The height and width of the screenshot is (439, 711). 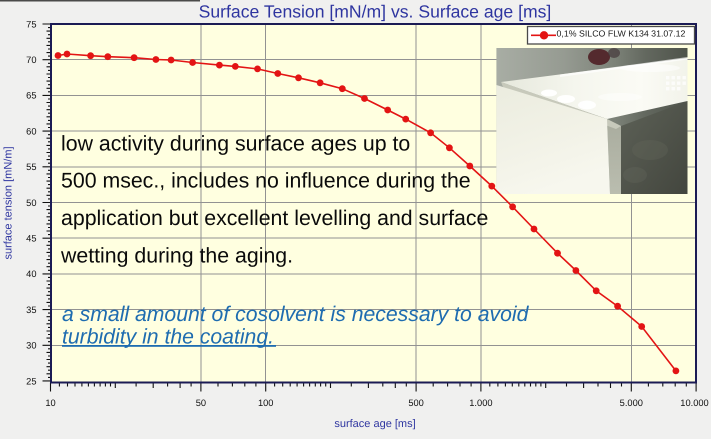 What do you see at coordinates (374, 424) in the screenshot?
I see `svg-text: surface age [ms]` at bounding box center [374, 424].